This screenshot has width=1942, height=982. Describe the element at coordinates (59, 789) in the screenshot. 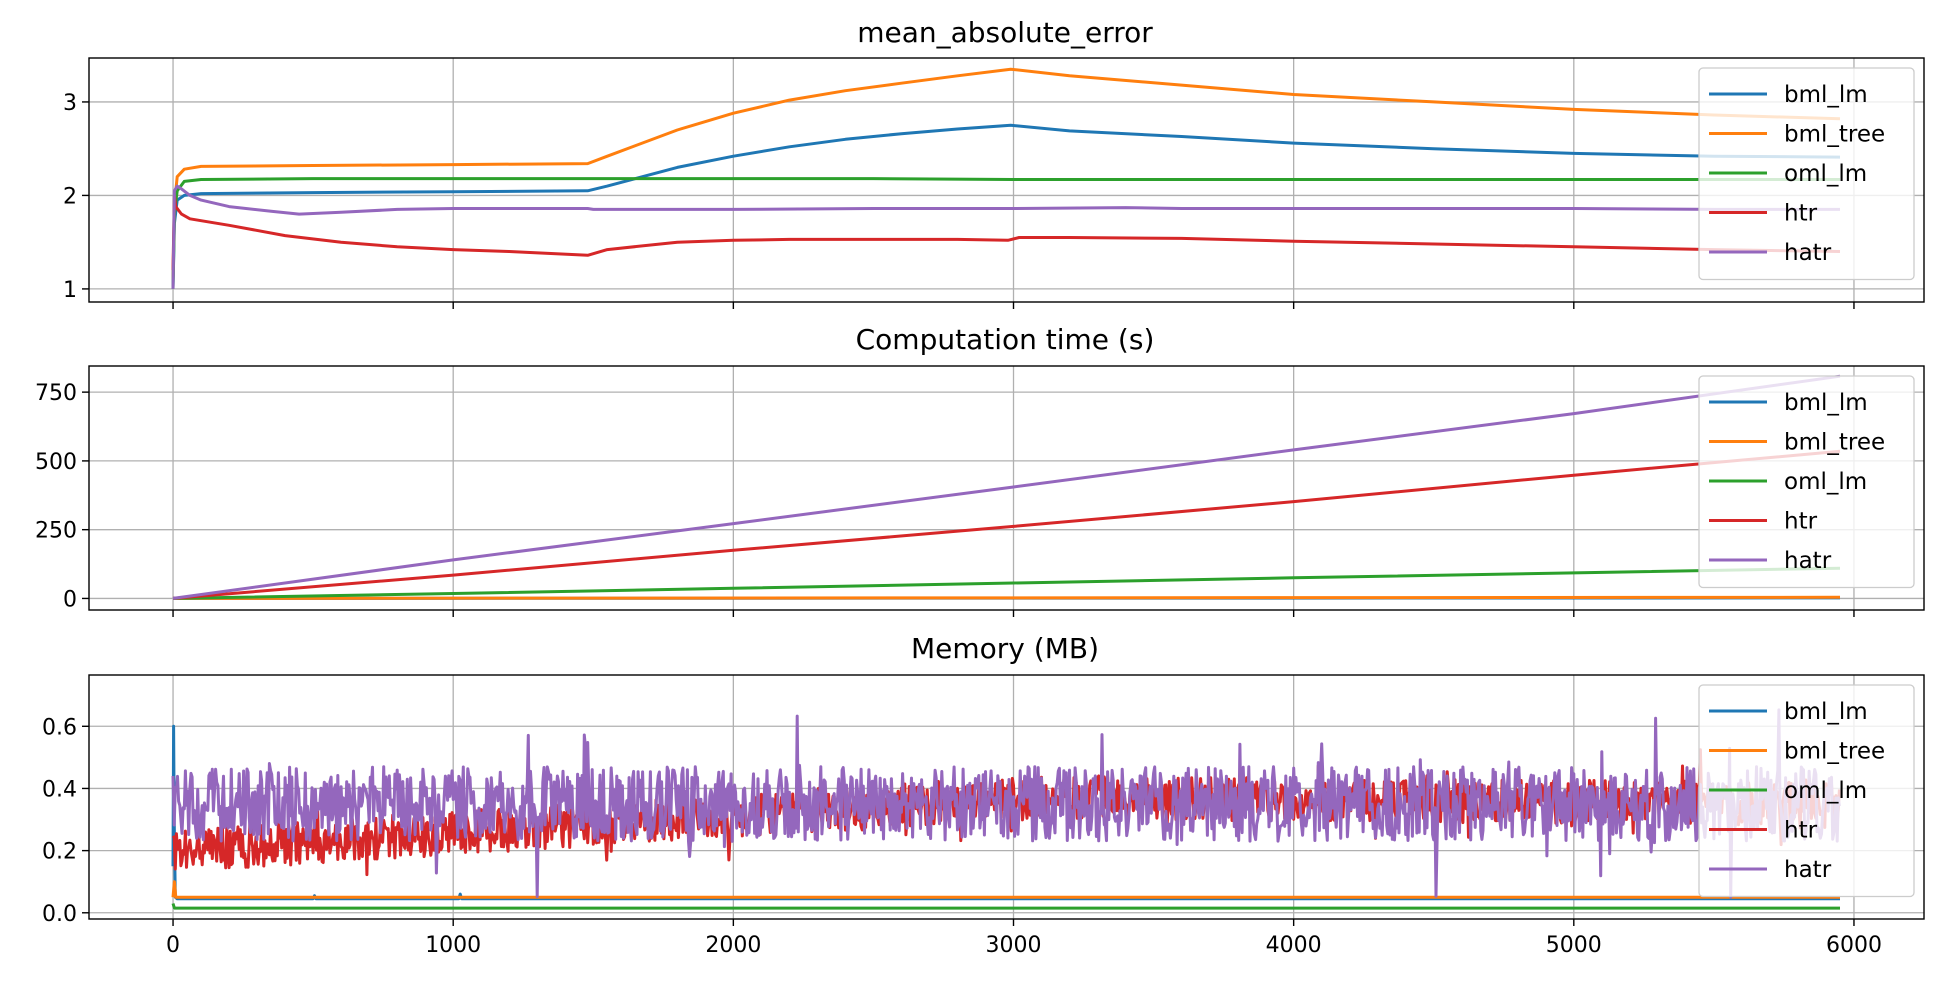

I see `y-tick-label: 0.4` at that location.